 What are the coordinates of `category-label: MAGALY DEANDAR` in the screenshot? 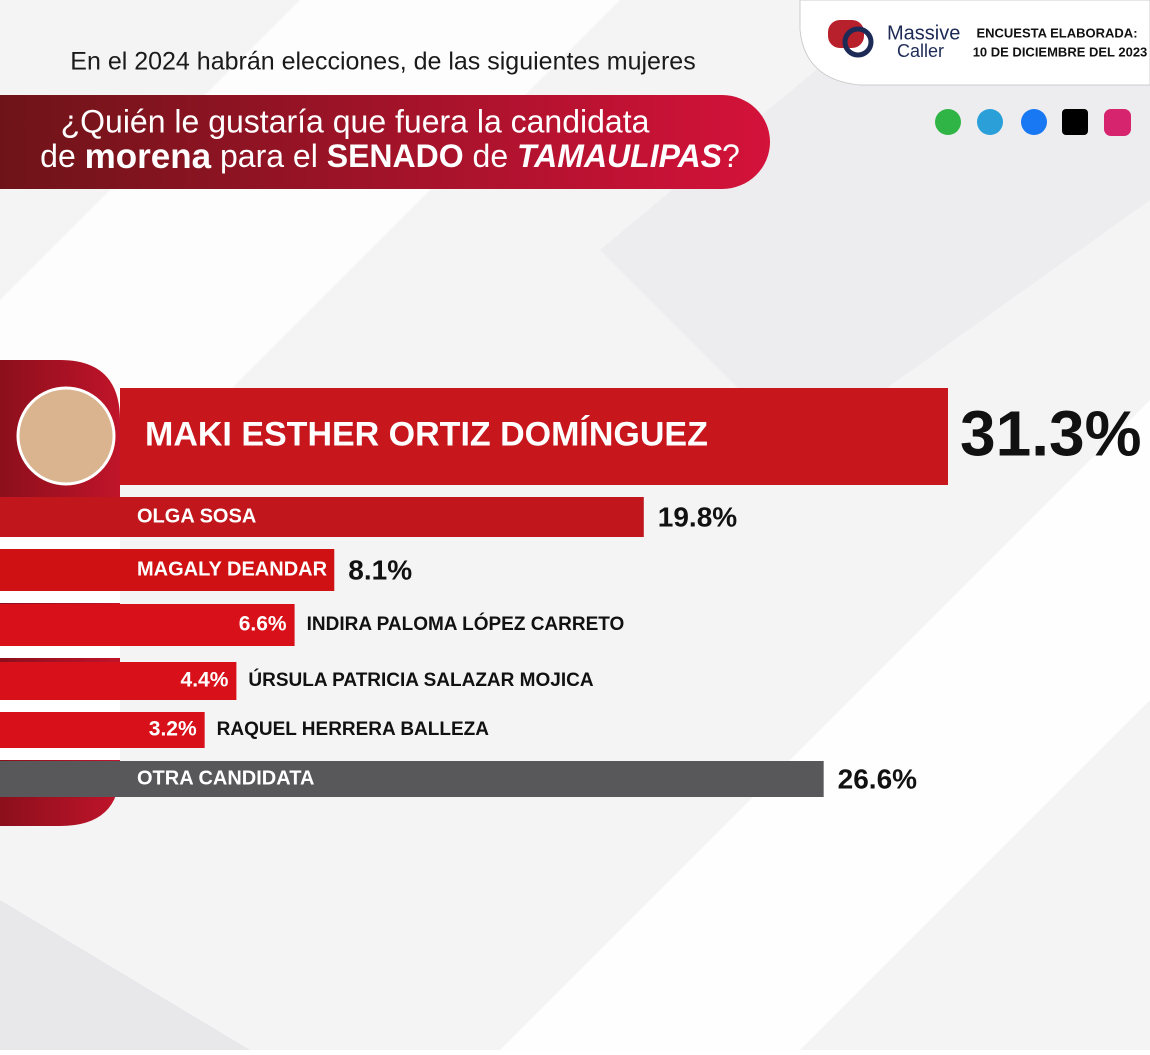 It's located at (232, 569).